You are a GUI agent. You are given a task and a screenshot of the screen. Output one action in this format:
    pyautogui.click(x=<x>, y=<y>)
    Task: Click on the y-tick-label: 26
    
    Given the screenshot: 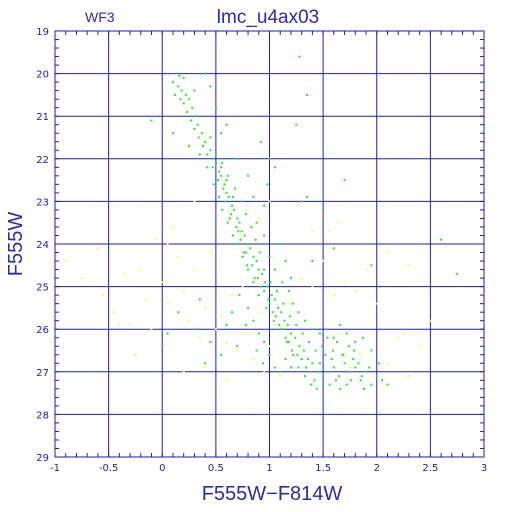 What is the action you would take?
    pyautogui.click(x=42, y=330)
    